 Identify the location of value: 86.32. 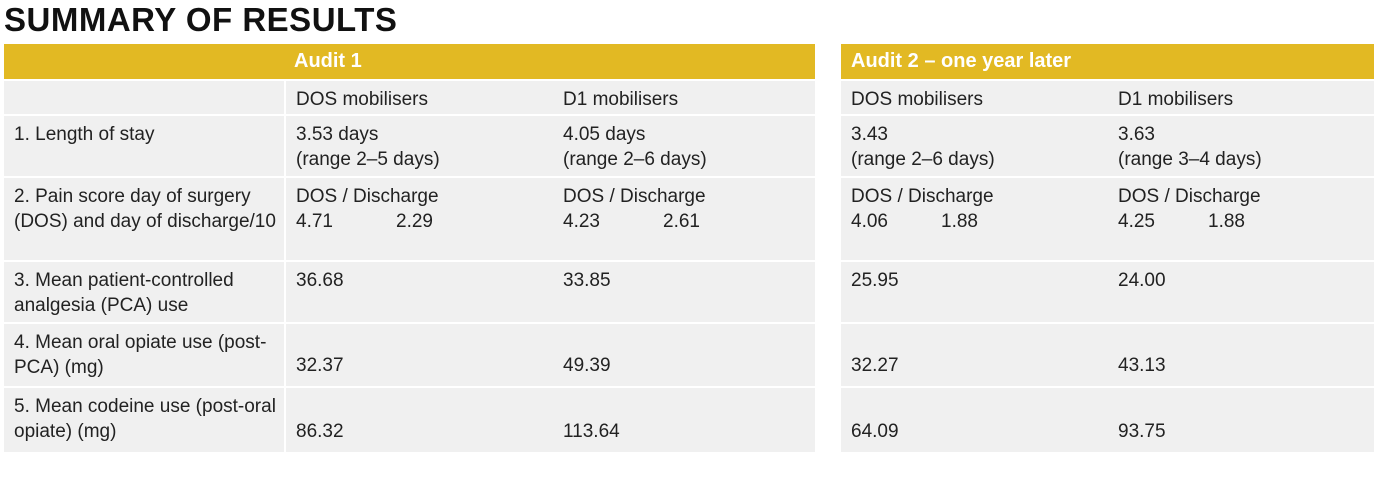
(320, 431).